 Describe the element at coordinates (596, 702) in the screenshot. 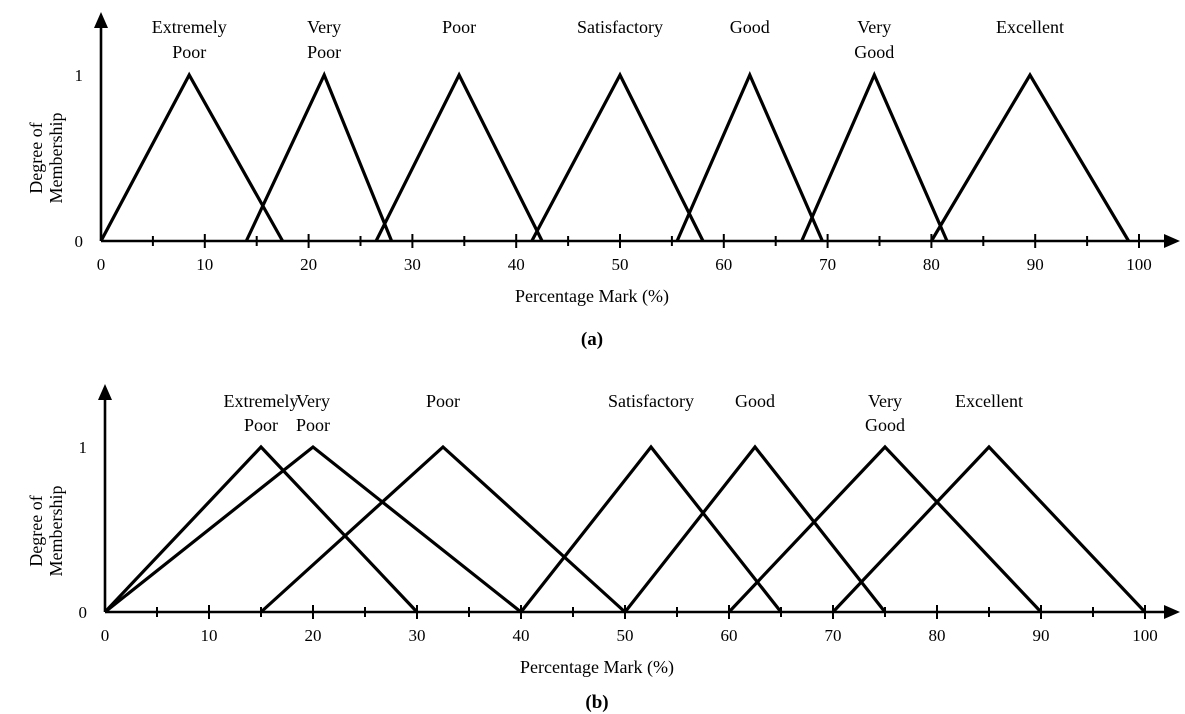

I see `panel-label: (b)` at that location.